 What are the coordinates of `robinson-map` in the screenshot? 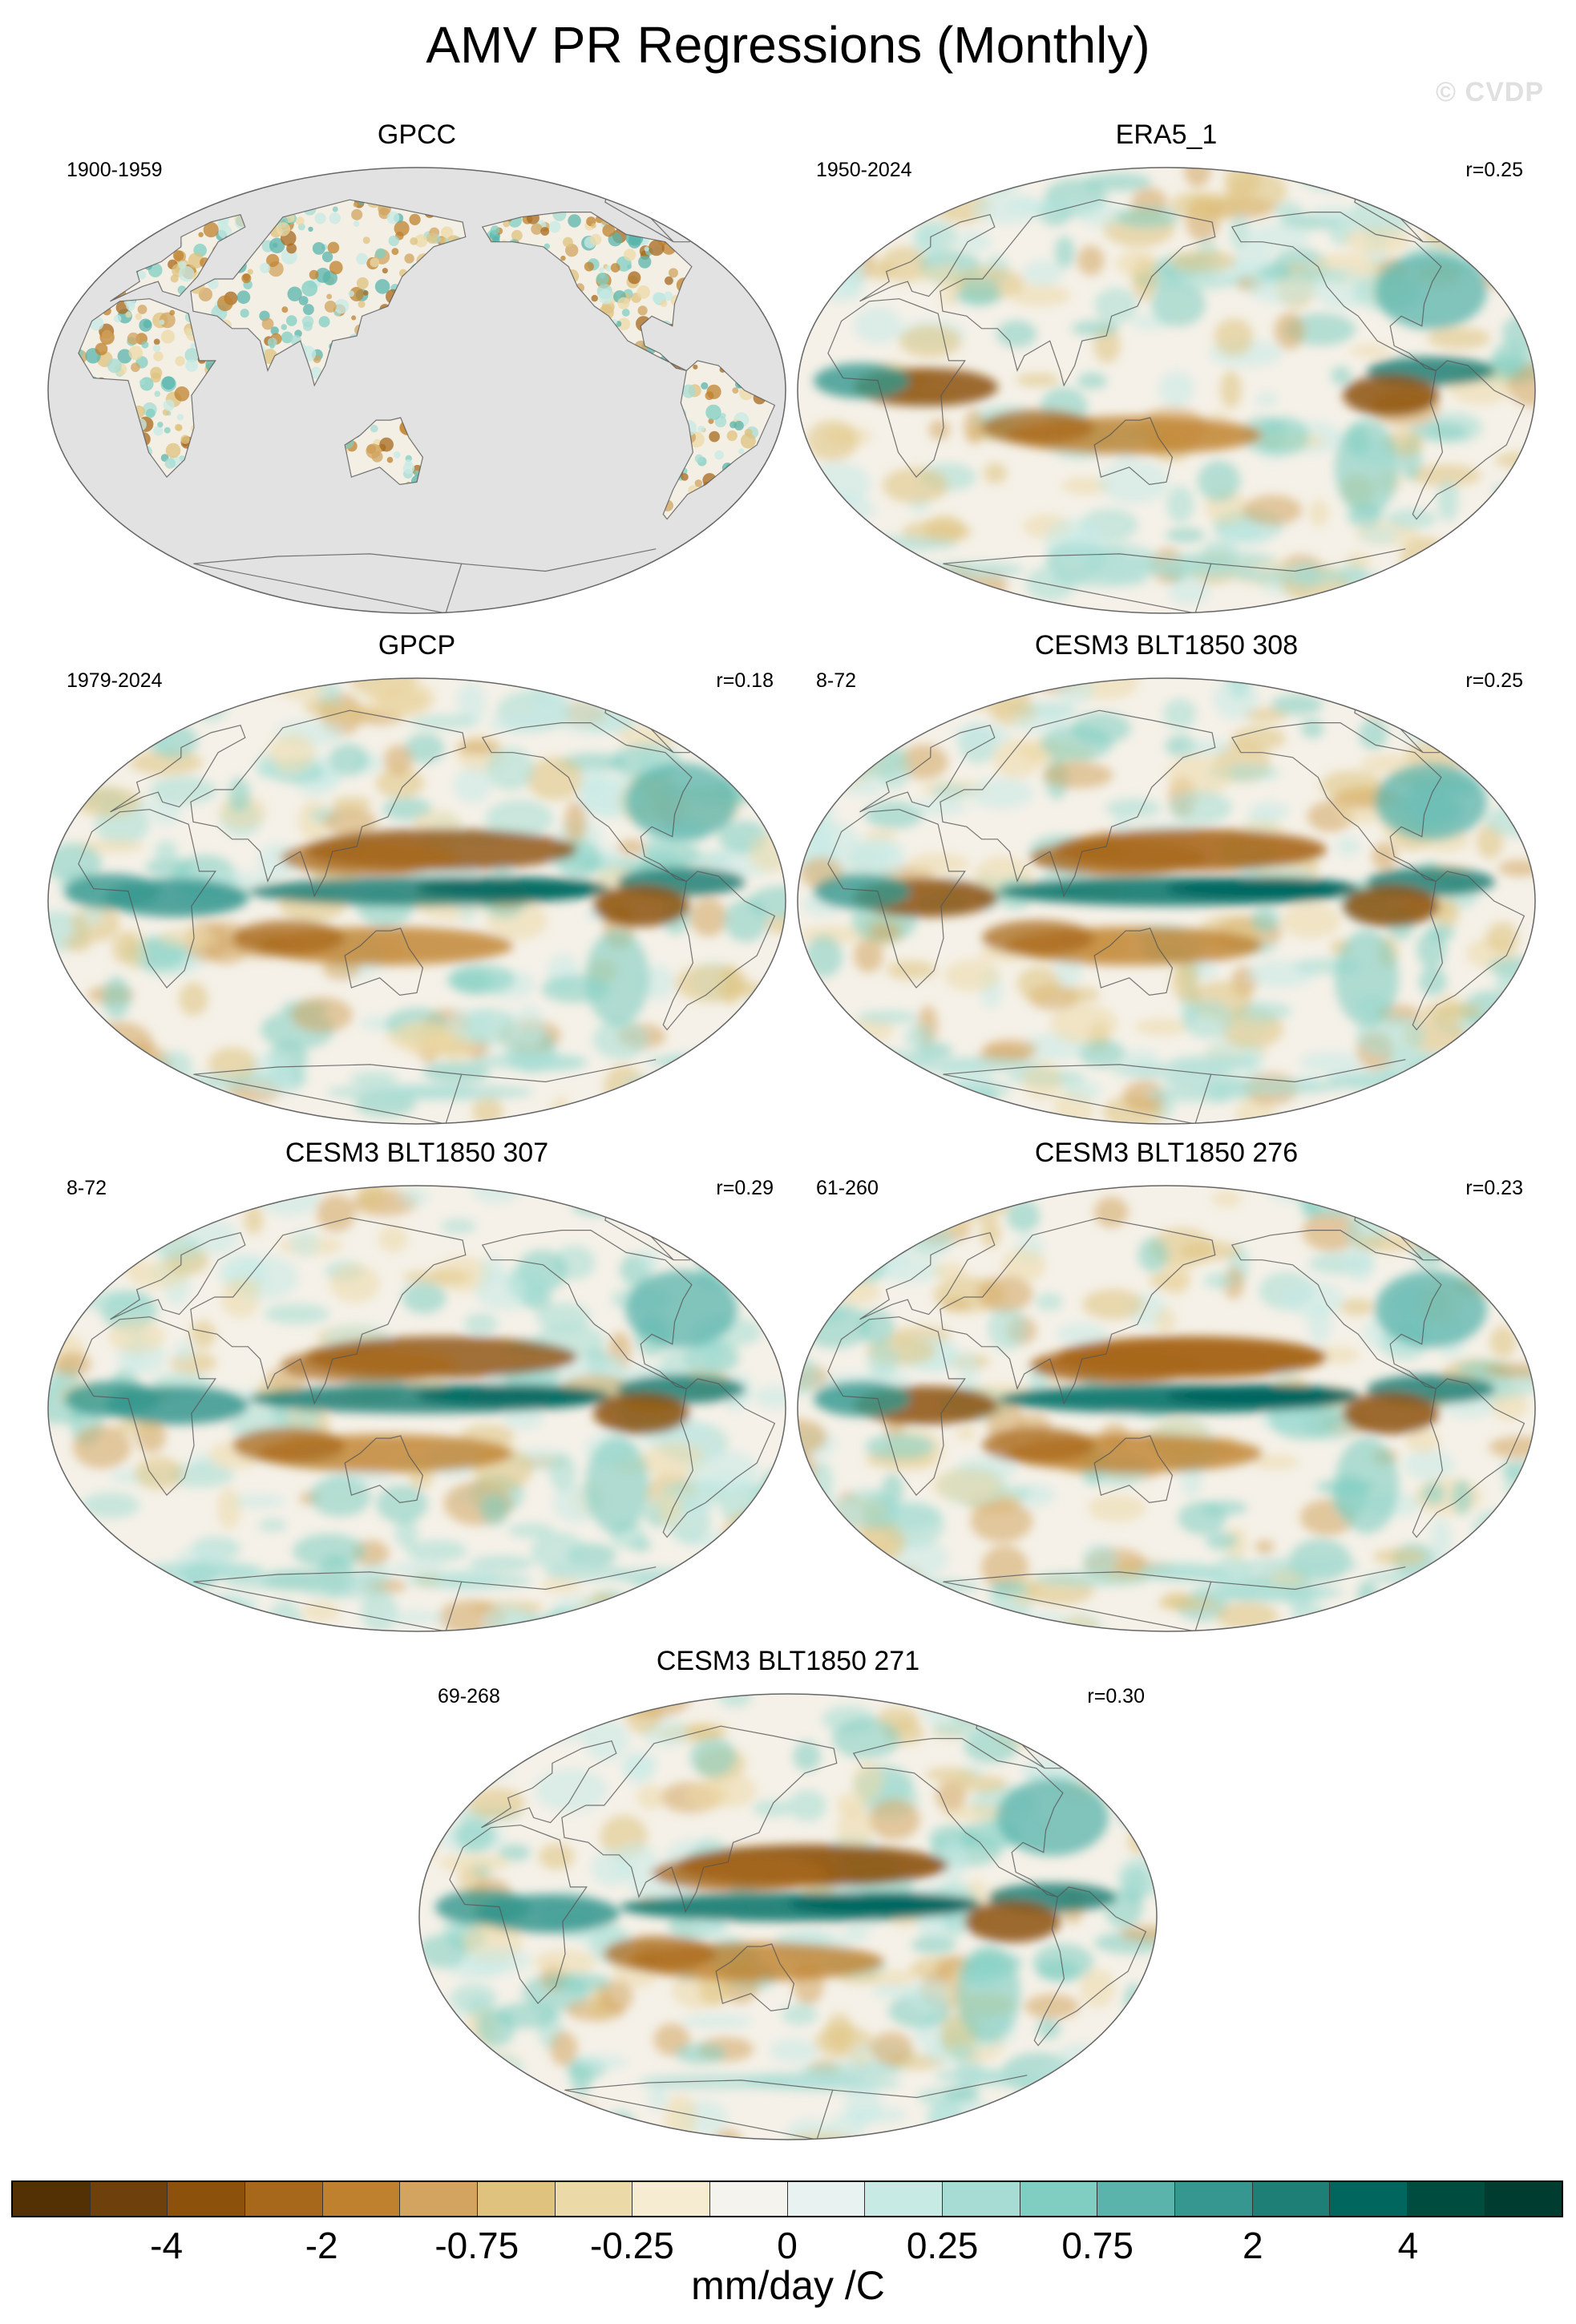 It's located at (1166, 1408).